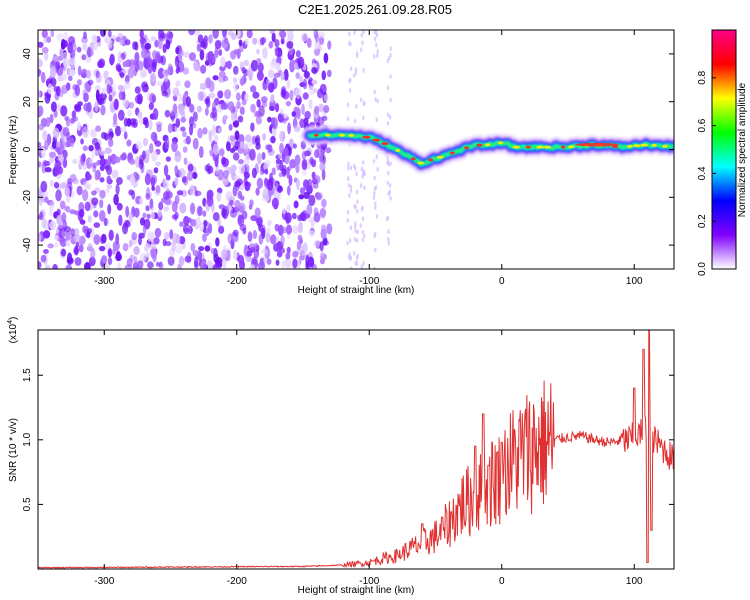  I want to click on x-tick-label: -300, so click(104, 281).